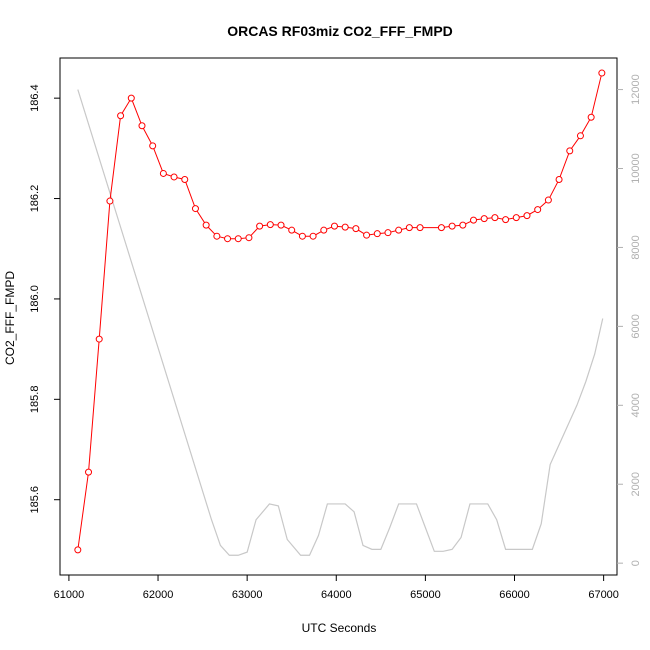 This screenshot has width=650, height=650. What do you see at coordinates (35, 400) in the screenshot?
I see `y-tick-label: 185.8` at bounding box center [35, 400].